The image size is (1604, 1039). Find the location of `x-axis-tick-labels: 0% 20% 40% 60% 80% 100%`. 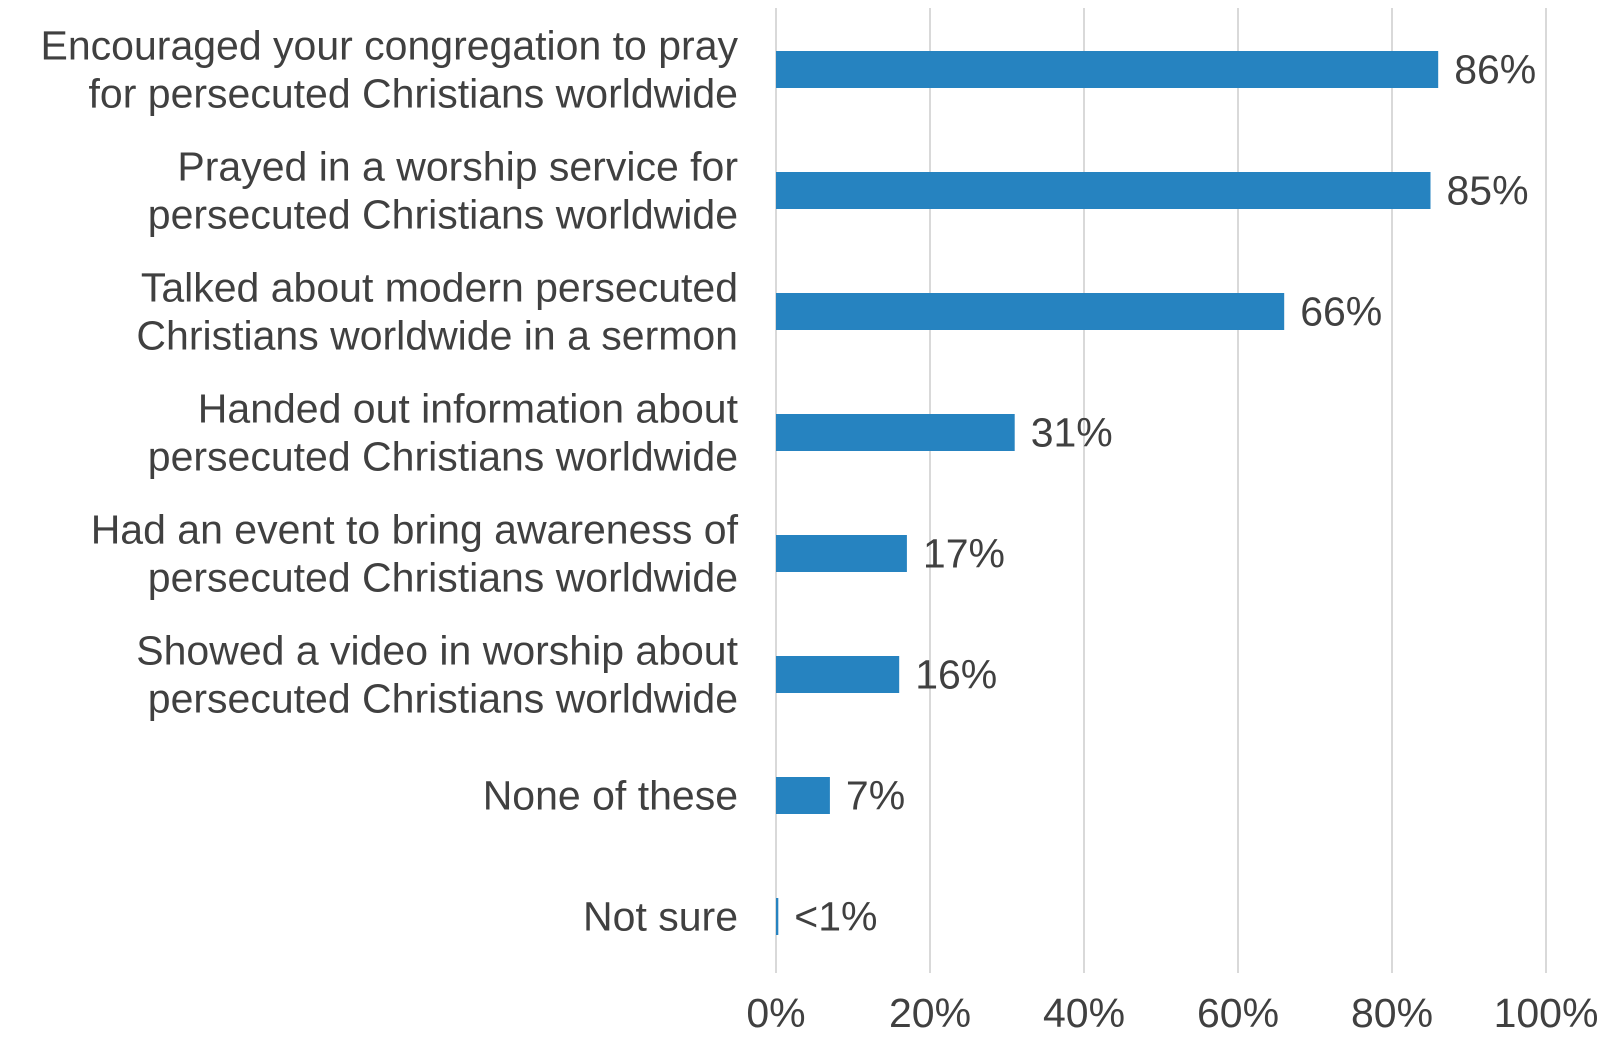

x-axis-tick-labels: 0% 20% 40% 60% 80% 100% is located at coordinates (1172, 1013).